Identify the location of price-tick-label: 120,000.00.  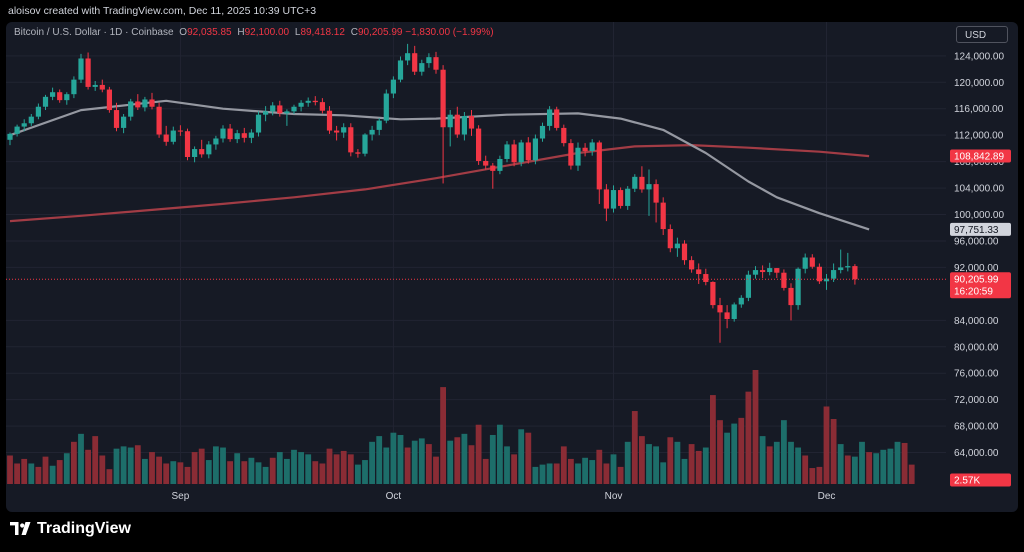
(979, 83).